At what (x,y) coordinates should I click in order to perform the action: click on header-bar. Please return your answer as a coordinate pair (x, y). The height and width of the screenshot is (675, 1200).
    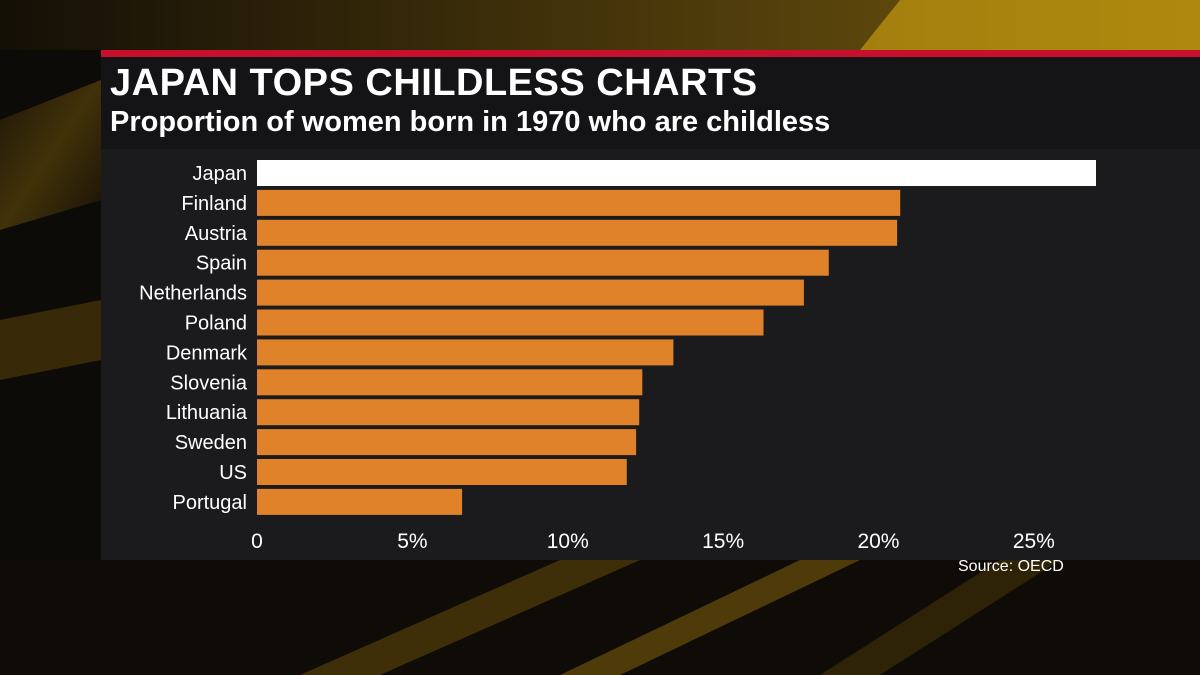
    Looking at the image, I should click on (650, 103).